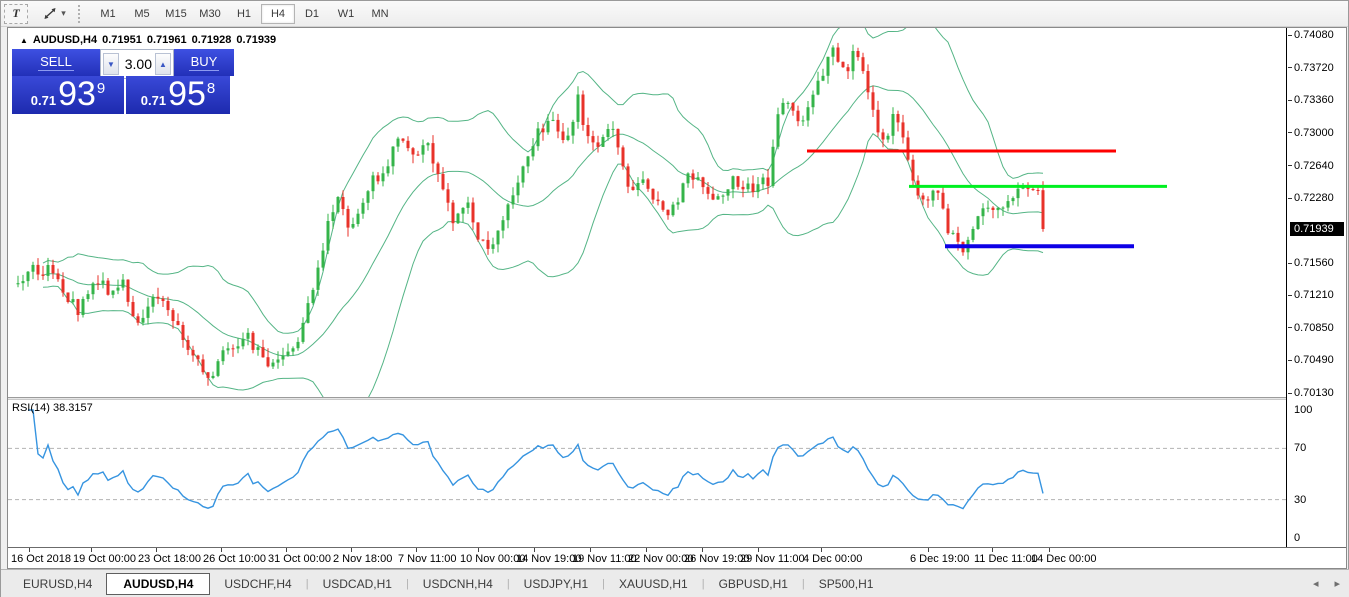  Describe the element at coordinates (244, 13) in the screenshot. I see `timeframe-button-h1: H1` at that location.